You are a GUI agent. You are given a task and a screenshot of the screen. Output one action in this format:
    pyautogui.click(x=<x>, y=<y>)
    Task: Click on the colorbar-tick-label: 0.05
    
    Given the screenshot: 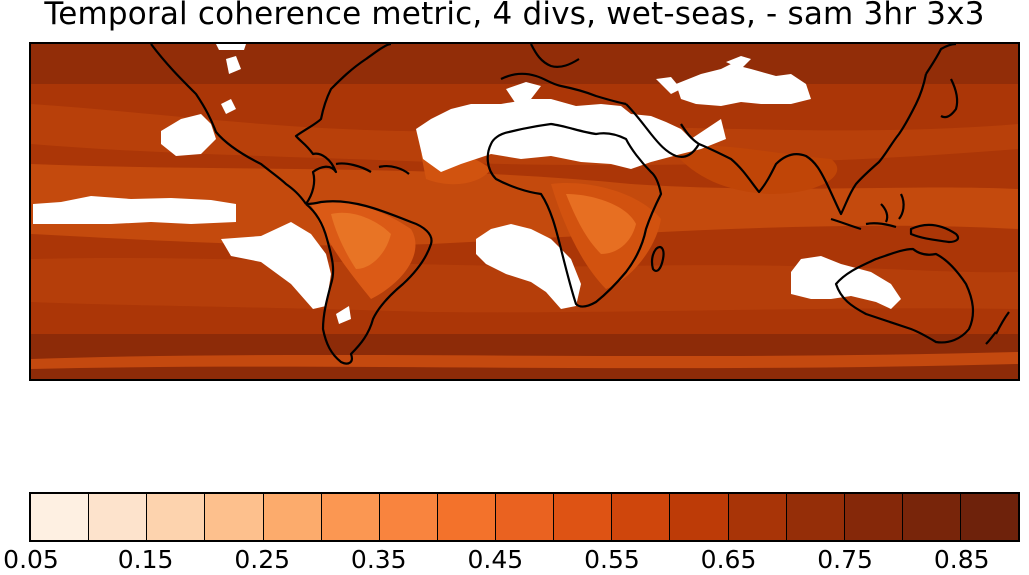 What is the action you would take?
    pyautogui.click(x=31, y=559)
    